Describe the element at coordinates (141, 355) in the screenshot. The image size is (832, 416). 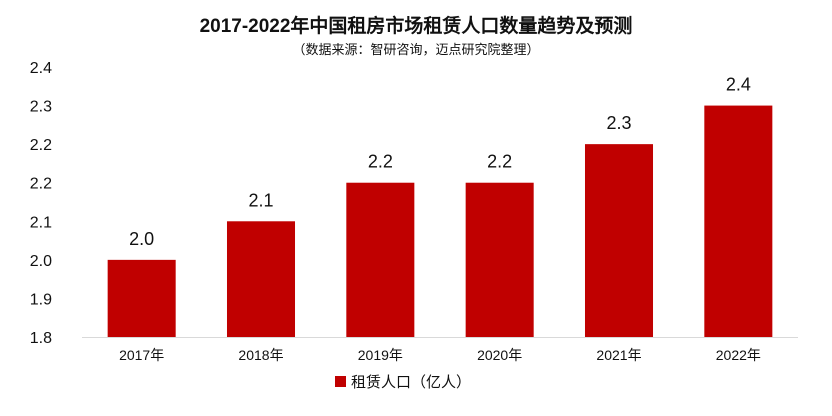
I see `x-tick-label: 2017年` at that location.